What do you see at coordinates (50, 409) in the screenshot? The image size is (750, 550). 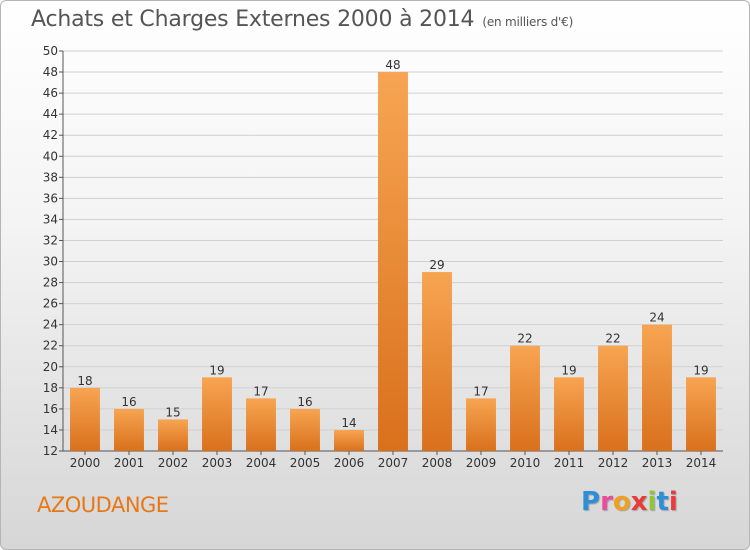 I see `y-tick-label: 16` at bounding box center [50, 409].